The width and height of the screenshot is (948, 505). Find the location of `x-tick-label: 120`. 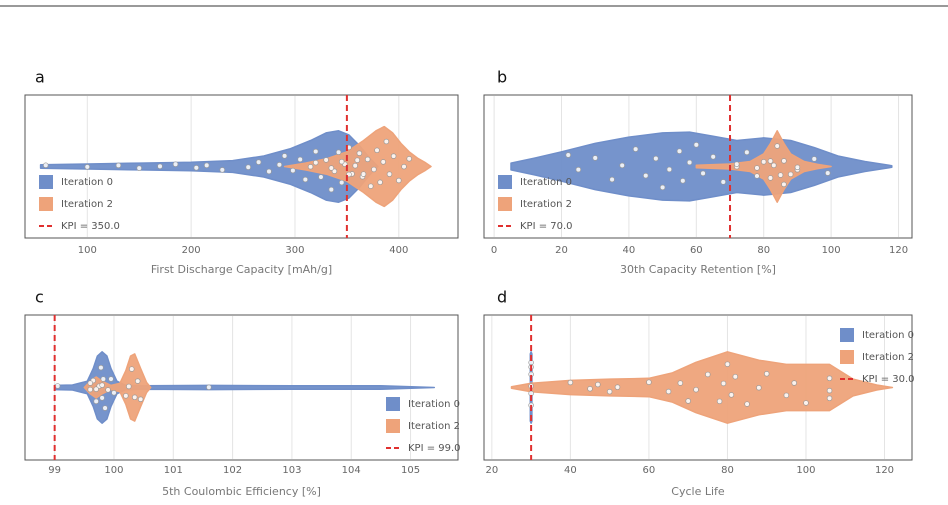

x-tick-label: 120 is located at coordinates (898, 250).